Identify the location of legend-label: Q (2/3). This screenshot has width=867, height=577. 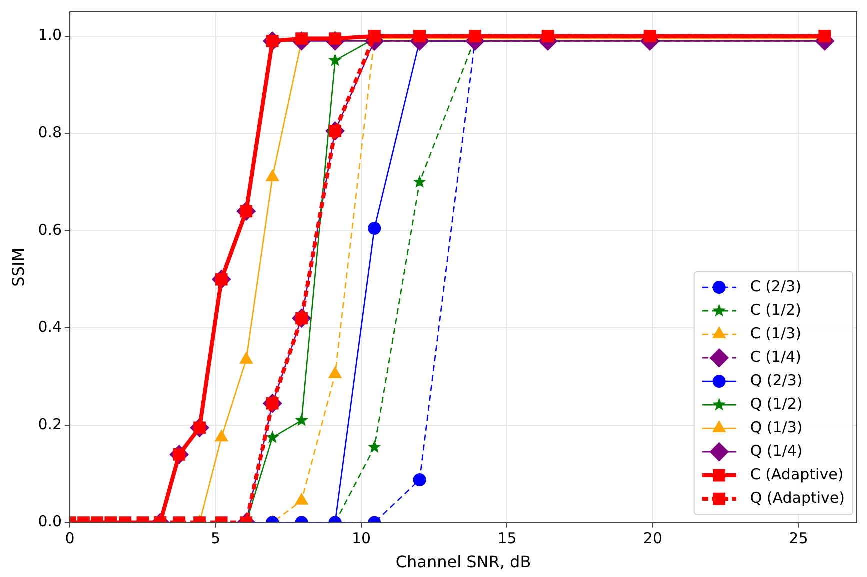
(776, 380).